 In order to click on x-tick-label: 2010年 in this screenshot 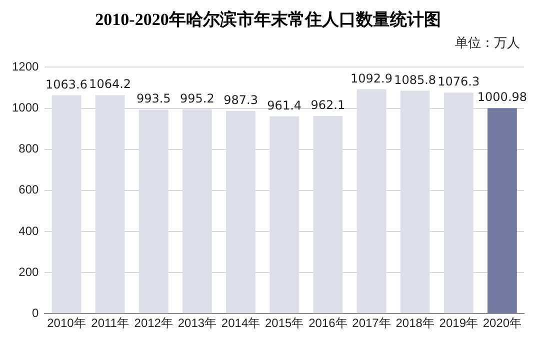, I will do `click(66, 323)`.